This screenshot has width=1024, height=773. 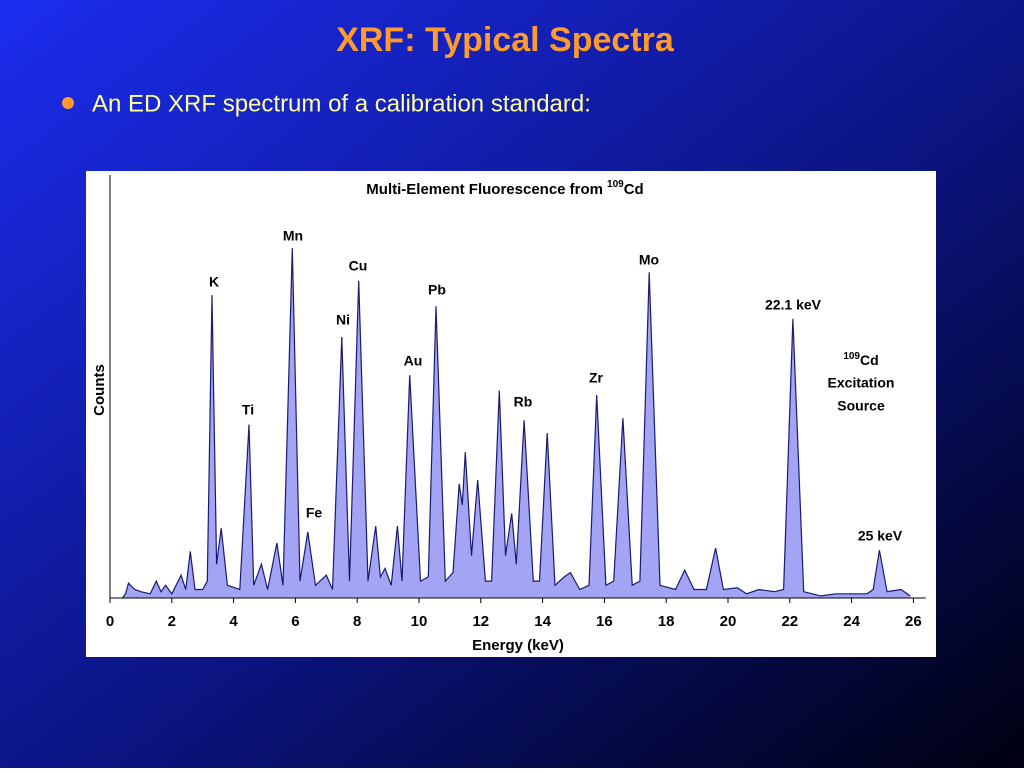 What do you see at coordinates (484, 189) in the screenshot?
I see `chart-title-main: Multi-Element Fluorescence from` at bounding box center [484, 189].